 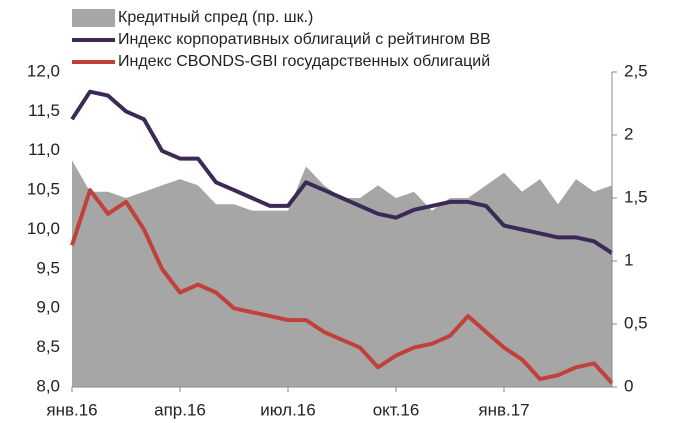 I want to click on y-tick-label: 9,0, so click(x=48, y=307).